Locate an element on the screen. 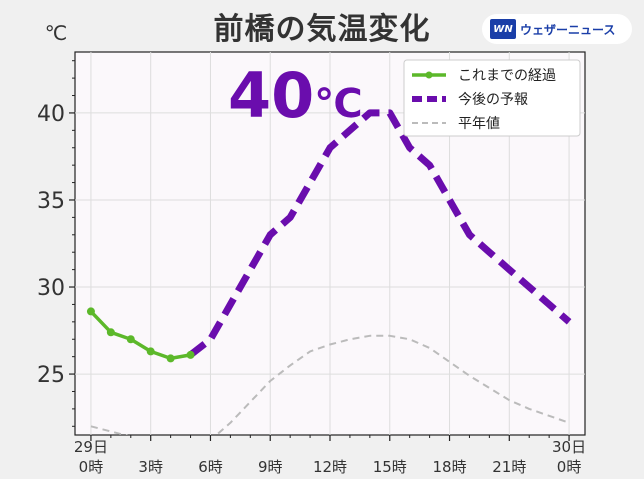 Image resolution: width=644 pixels, height=479 pixels. y-unit-label: ℃ is located at coordinates (56, 33).